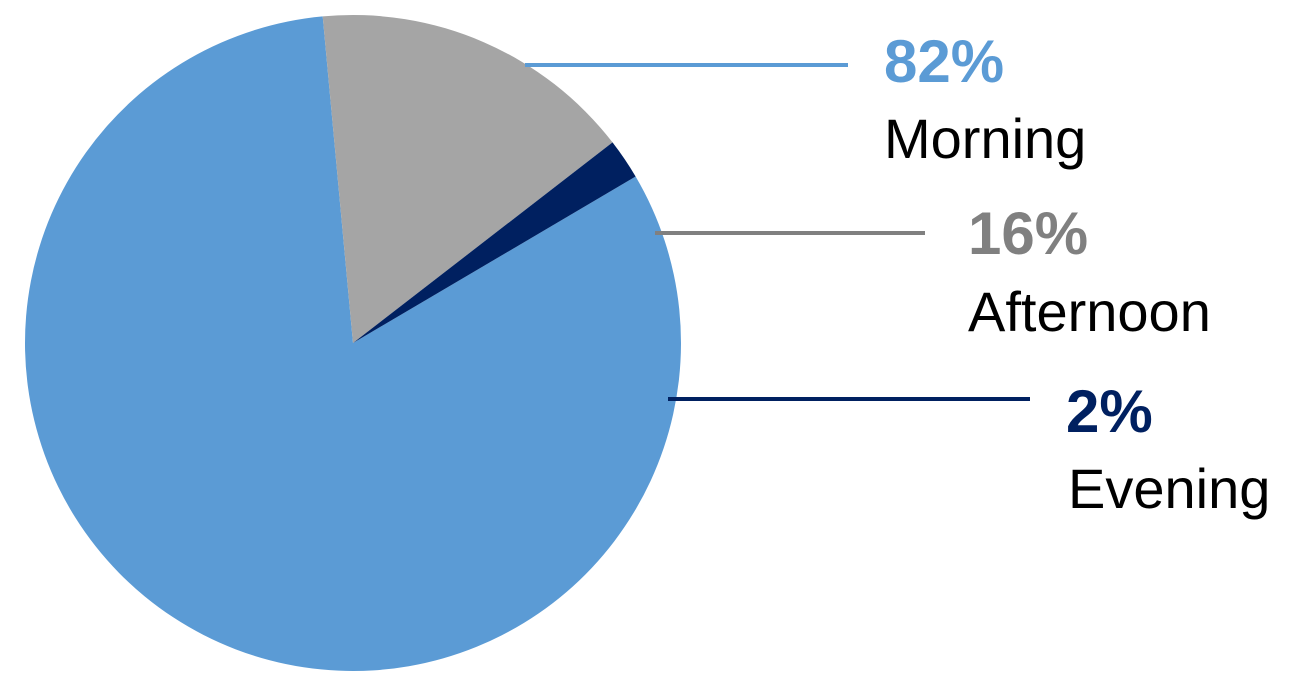 The width and height of the screenshot is (1305, 674). I want to click on slice-morning-value-label: 82%, so click(944, 61).